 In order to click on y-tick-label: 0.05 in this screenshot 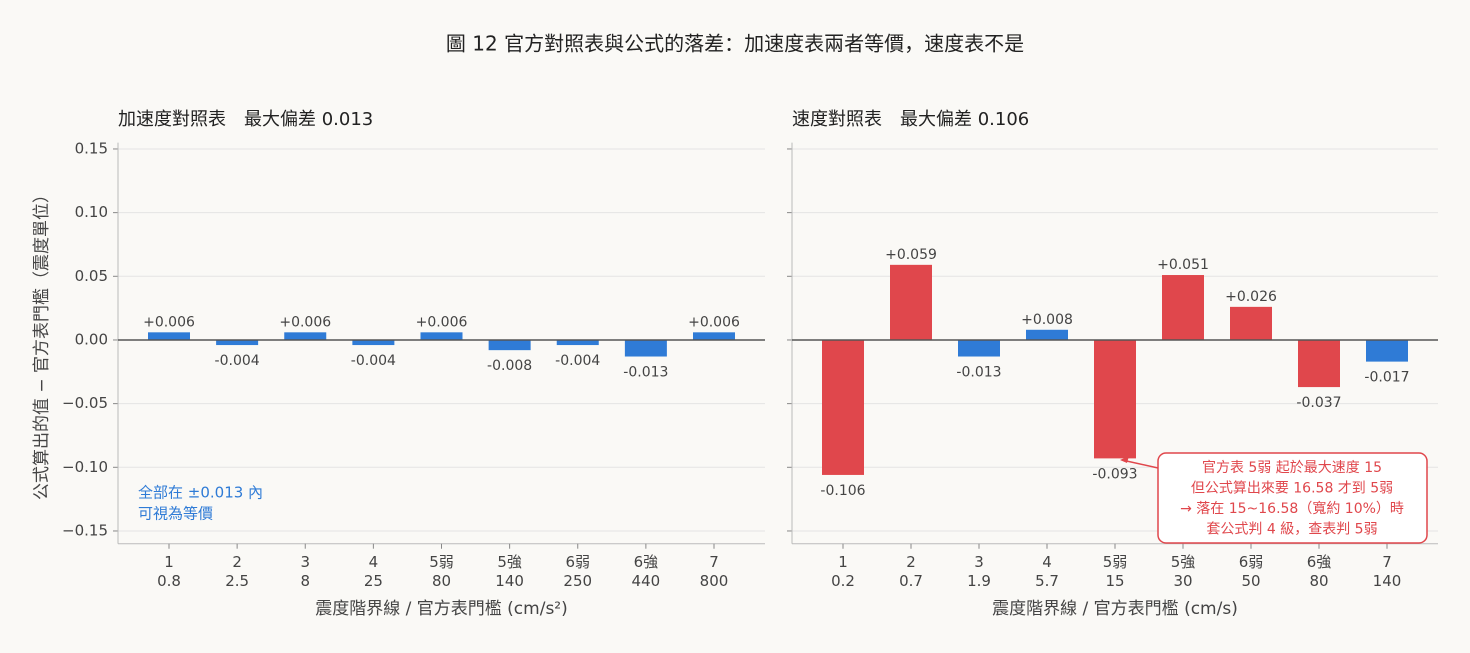, I will do `click(91, 276)`.